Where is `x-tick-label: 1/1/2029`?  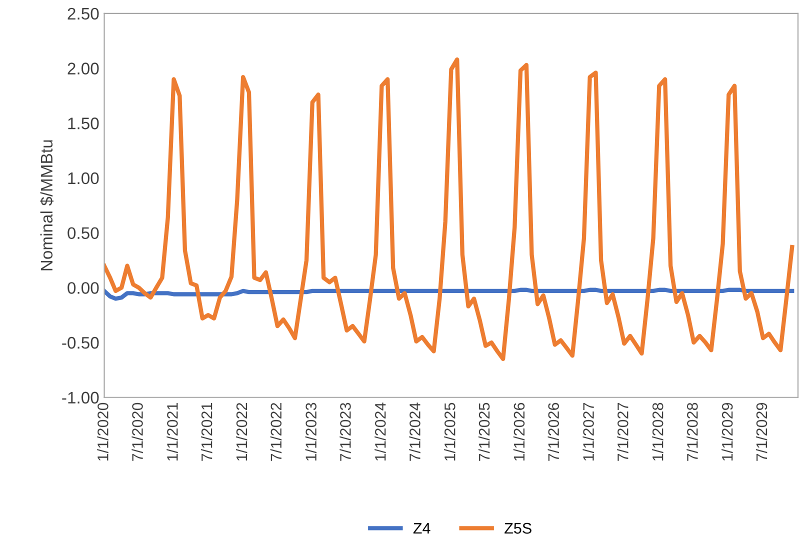
x-tick-label: 1/1/2029 is located at coordinates (727, 431).